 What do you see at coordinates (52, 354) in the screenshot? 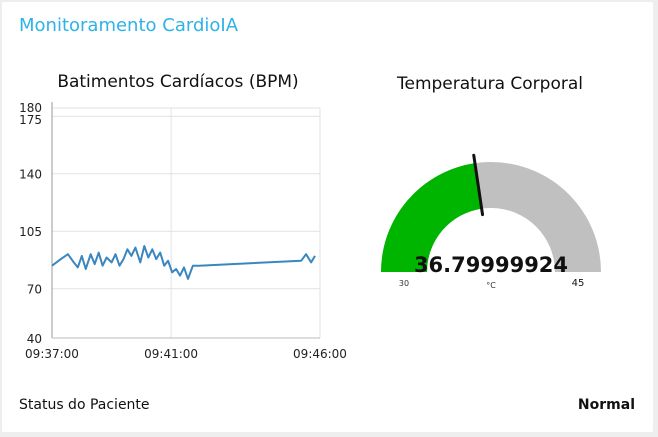
I see `x-tick-label: 09:37:00` at bounding box center [52, 354].